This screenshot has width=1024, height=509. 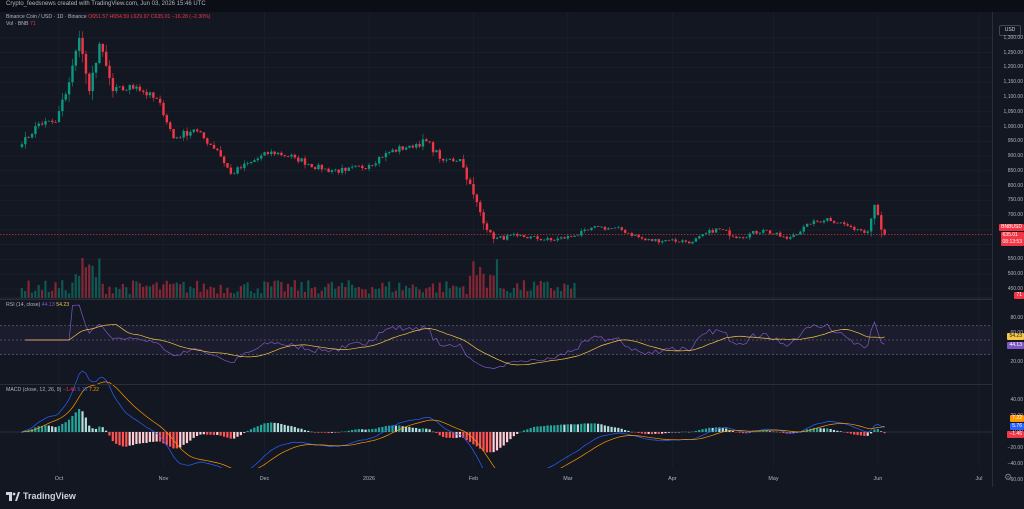 I want to click on volume-legend: Vol · BNB 71, so click(x=21, y=24).